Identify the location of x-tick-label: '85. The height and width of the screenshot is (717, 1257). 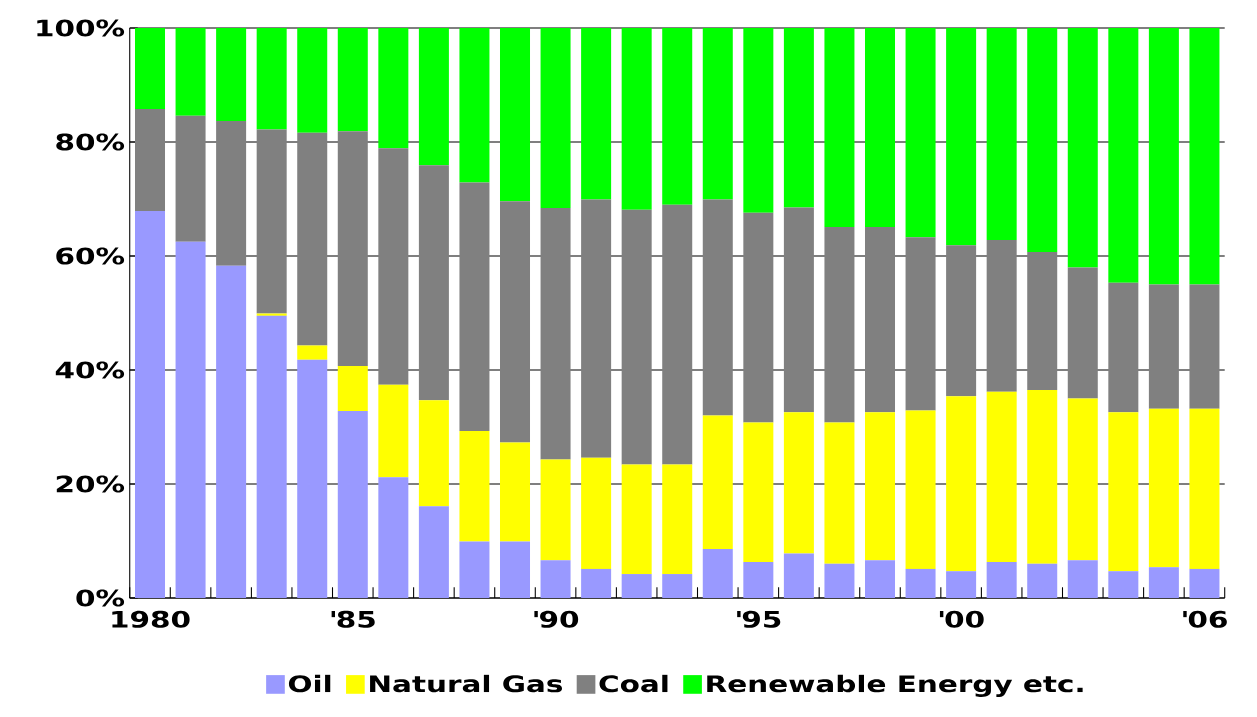
(353, 619).